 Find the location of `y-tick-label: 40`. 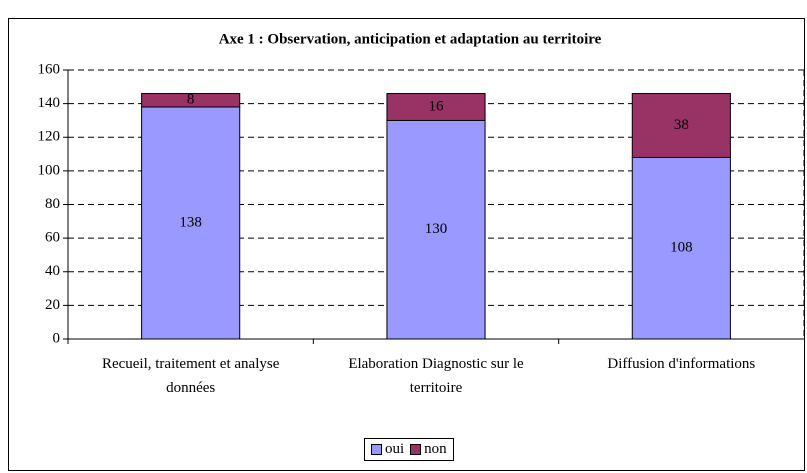

y-tick-label: 40 is located at coordinates (52, 271).